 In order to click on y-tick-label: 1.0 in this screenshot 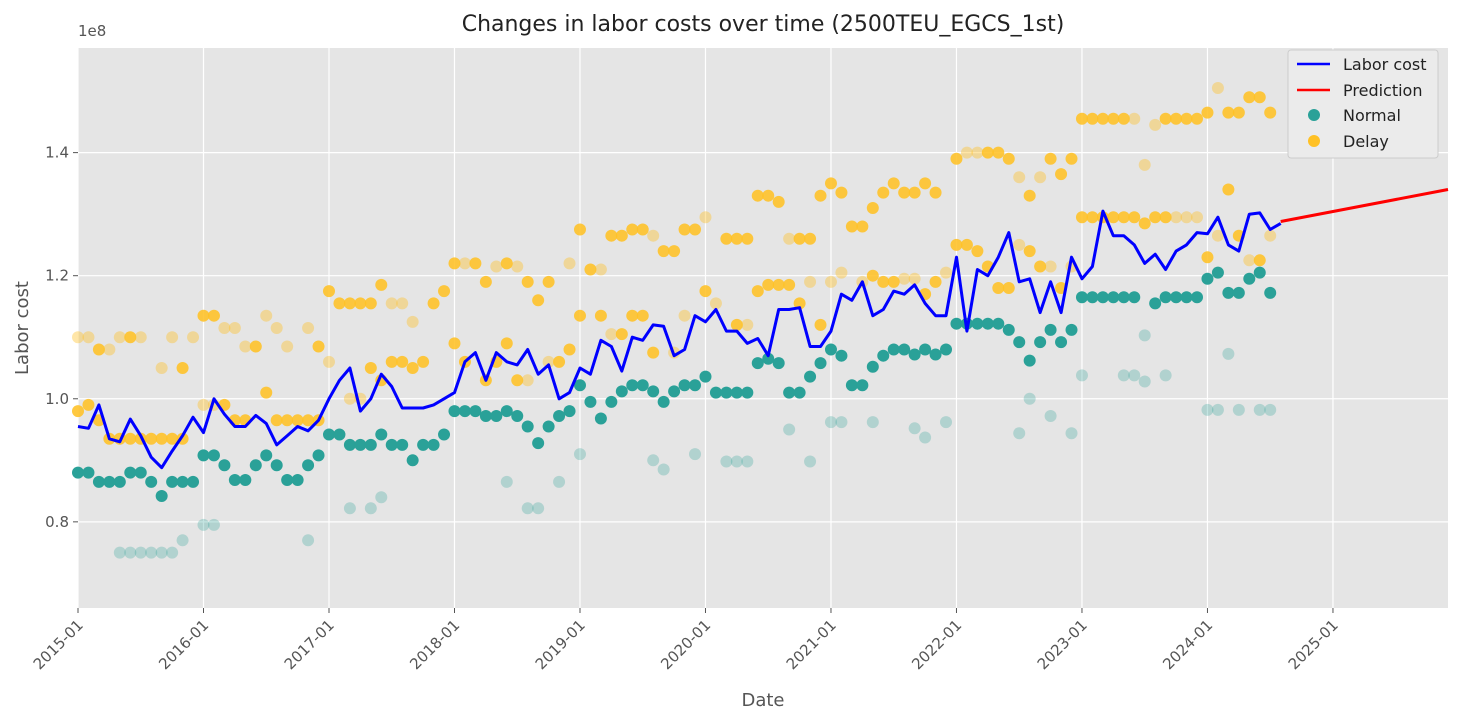, I will do `click(57, 399)`.